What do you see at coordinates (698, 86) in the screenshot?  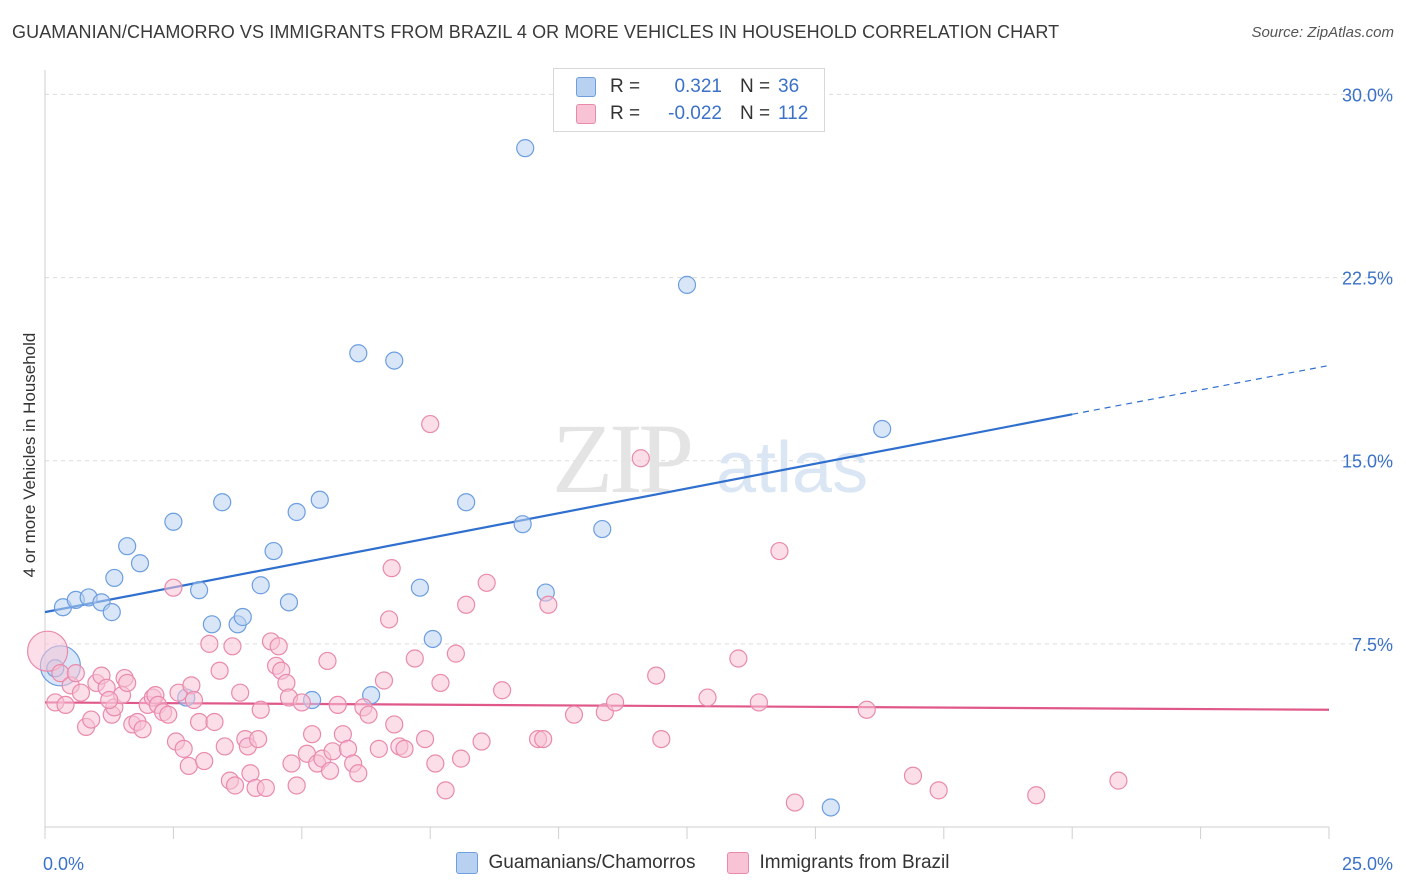 I see `r-value: 0.321` at bounding box center [698, 86].